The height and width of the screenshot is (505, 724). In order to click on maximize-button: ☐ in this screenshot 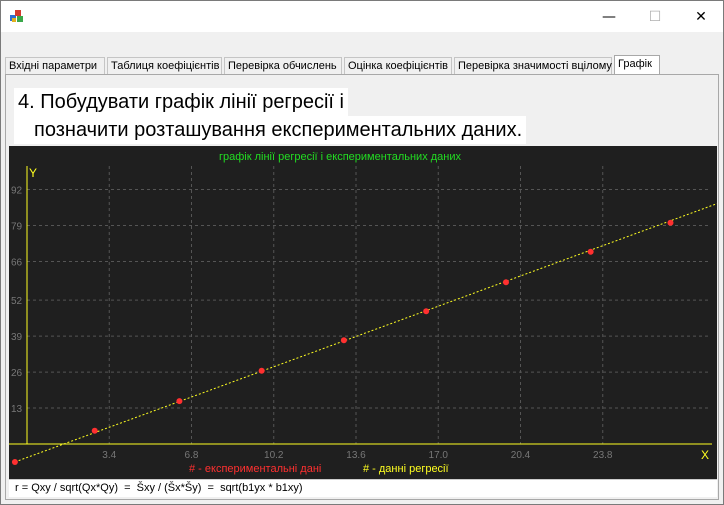, I will do `click(655, 16)`.